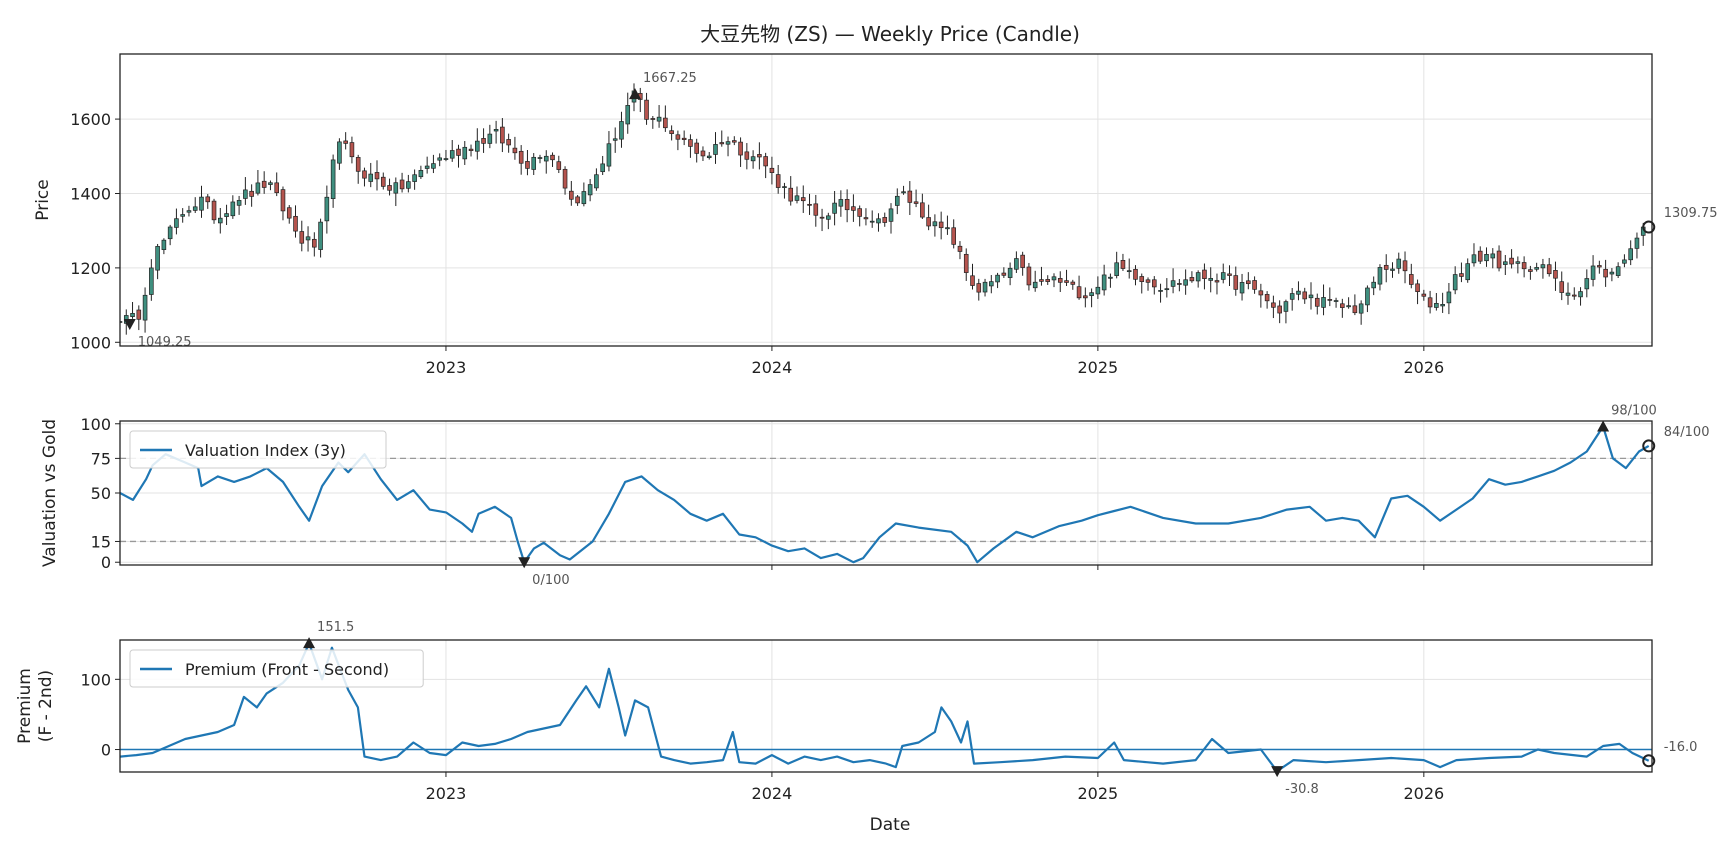 This screenshot has width=1728, height=849. I want to click on y-tick-label: 1200, so click(90, 268).